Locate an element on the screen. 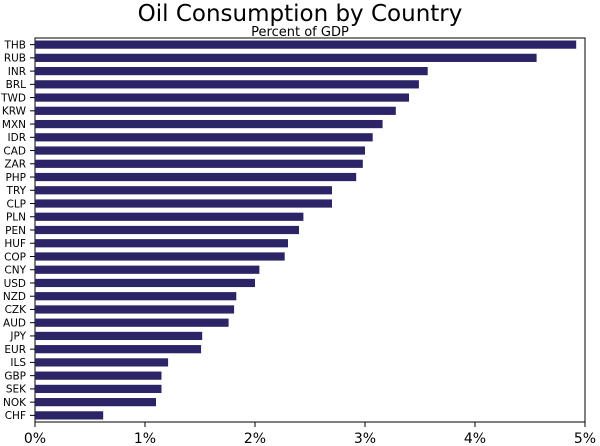  bar-chf is located at coordinates (69, 415).